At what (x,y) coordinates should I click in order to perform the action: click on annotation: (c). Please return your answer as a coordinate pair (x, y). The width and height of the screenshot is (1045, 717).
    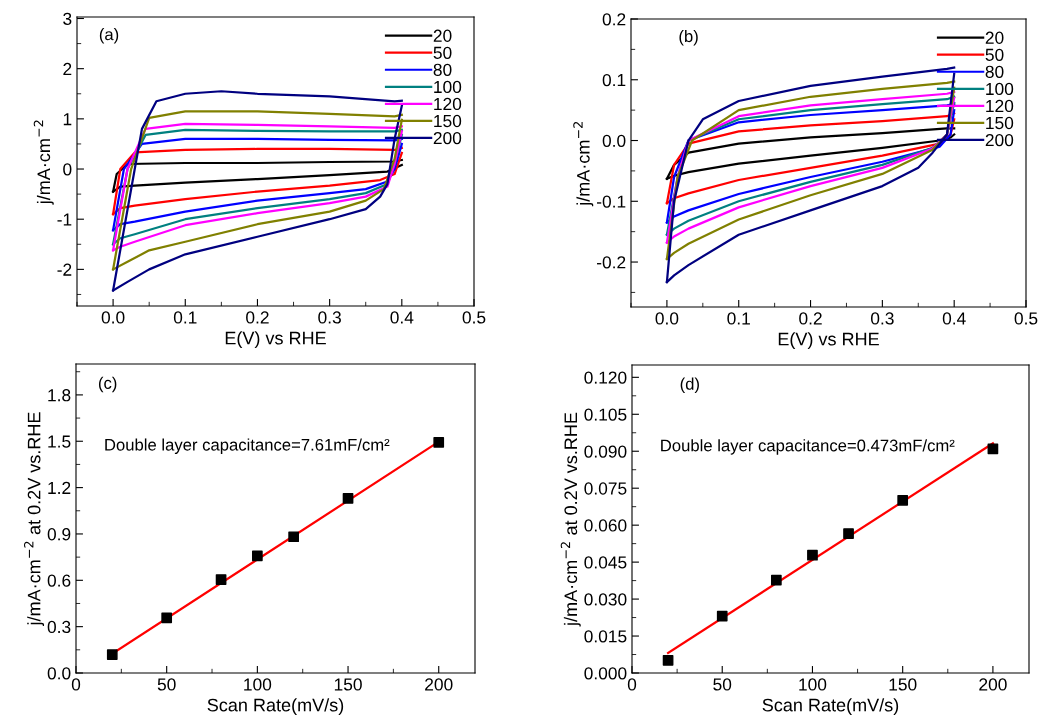
    Looking at the image, I should click on (107, 384).